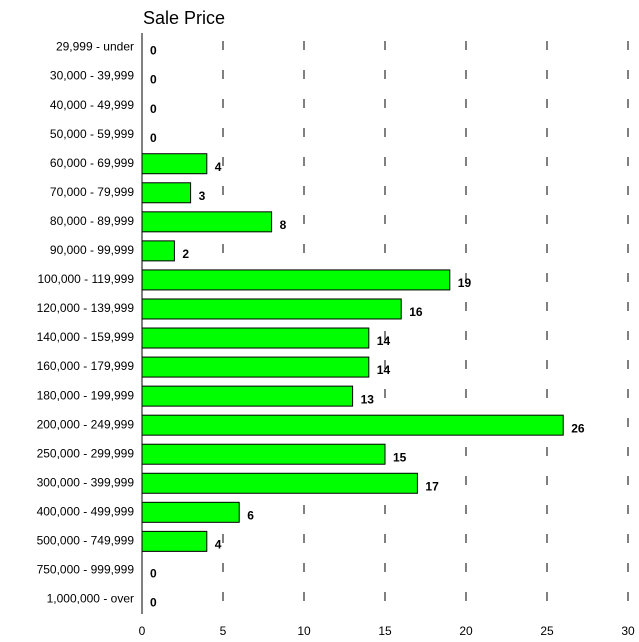  Describe the element at coordinates (466, 631) in the screenshot. I see `x-tick-label: 20` at that location.